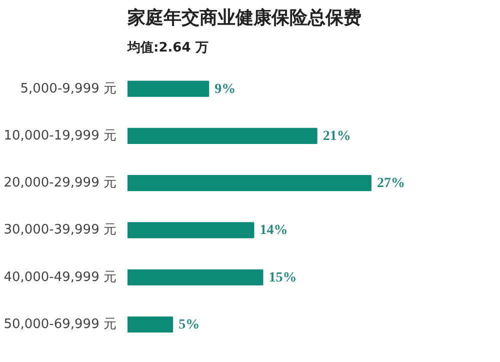 Image resolution: width=500 pixels, height=362 pixels. Describe the element at coordinates (60, 324) in the screenshot. I see `y-tick-label: 50,000-69,999 元` at that location.